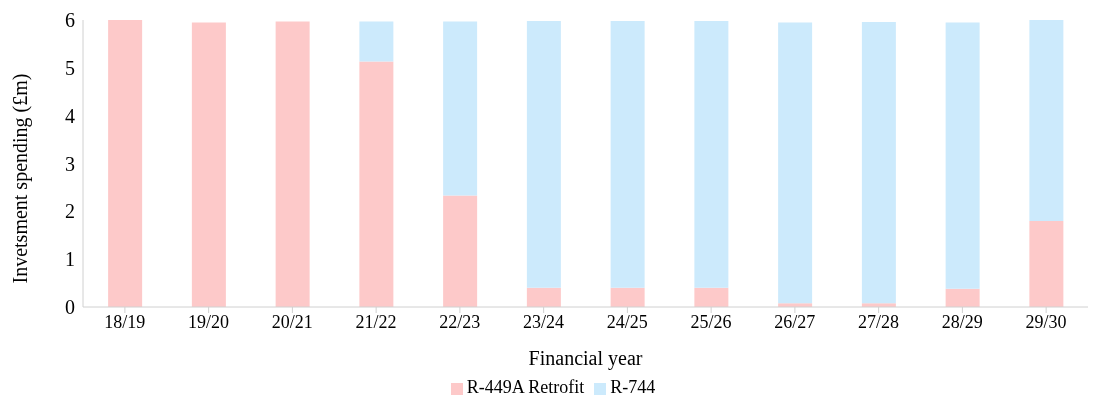 This screenshot has height=416, width=1108. What do you see at coordinates (70, 115) in the screenshot?
I see `y-tick-label: 4` at bounding box center [70, 115].